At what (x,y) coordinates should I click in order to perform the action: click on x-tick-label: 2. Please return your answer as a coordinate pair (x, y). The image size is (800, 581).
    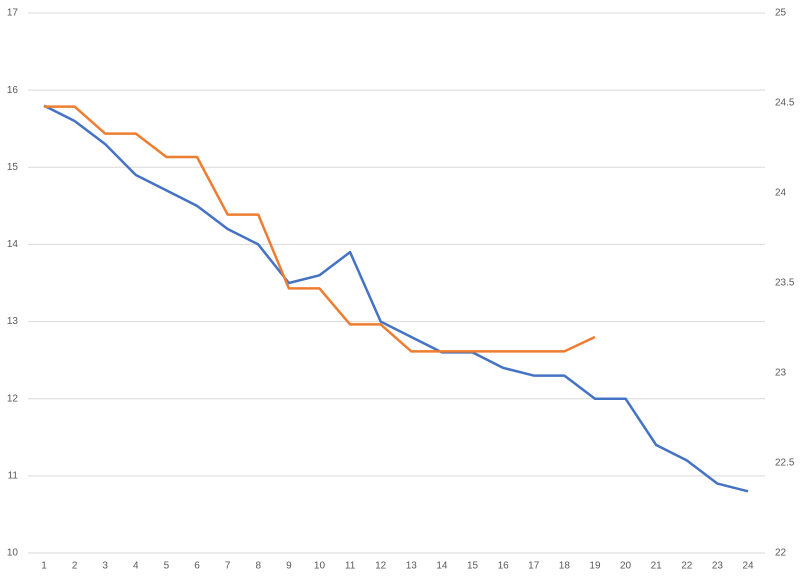
    Looking at the image, I should click on (75, 566).